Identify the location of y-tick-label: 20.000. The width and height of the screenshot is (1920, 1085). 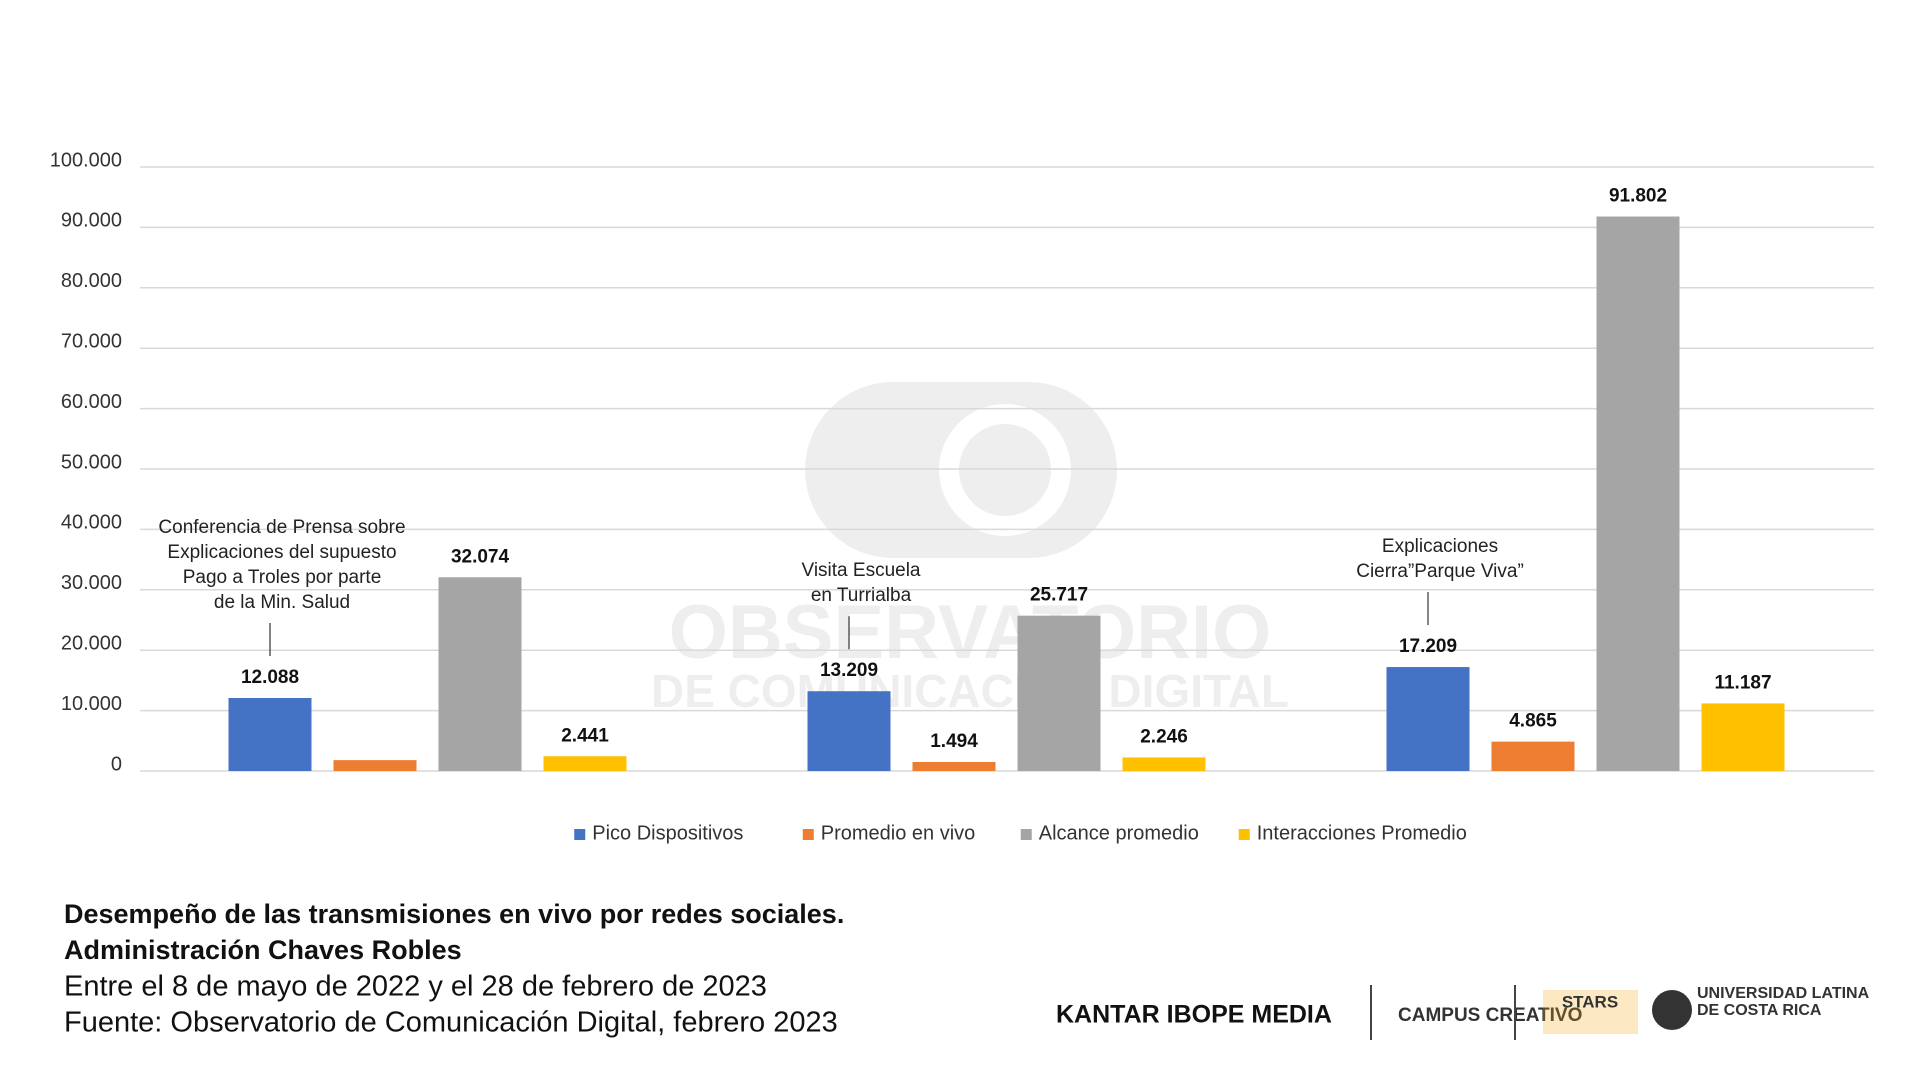
(91, 643).